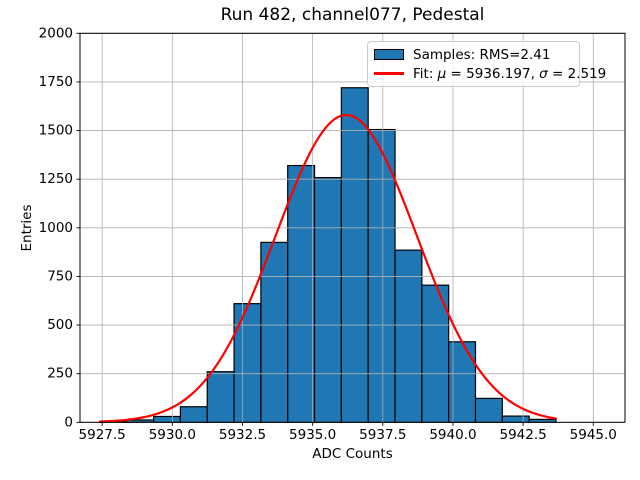 Image resolution: width=640 pixels, height=480 pixels. Describe the element at coordinates (56, 228) in the screenshot. I see `y-tick-label: 1000` at that location.